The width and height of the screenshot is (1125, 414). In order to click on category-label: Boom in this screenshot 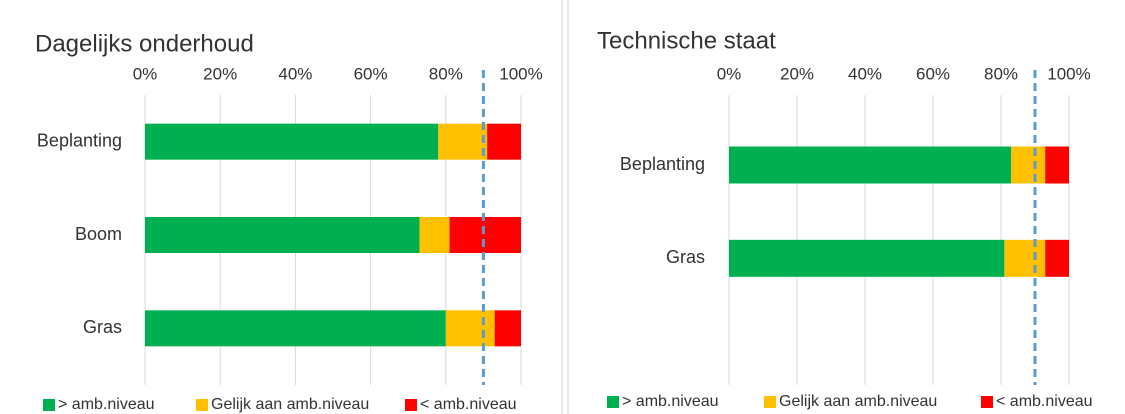, I will do `click(98, 234)`.